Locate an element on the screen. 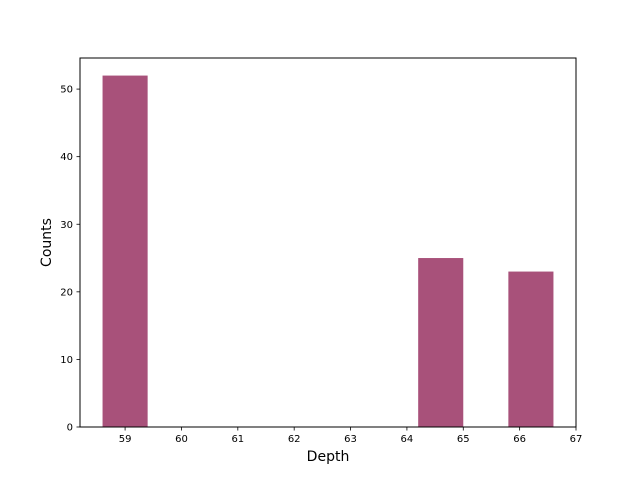 This screenshot has height=480, width=640. x-tick-label: 60 is located at coordinates (181, 439).